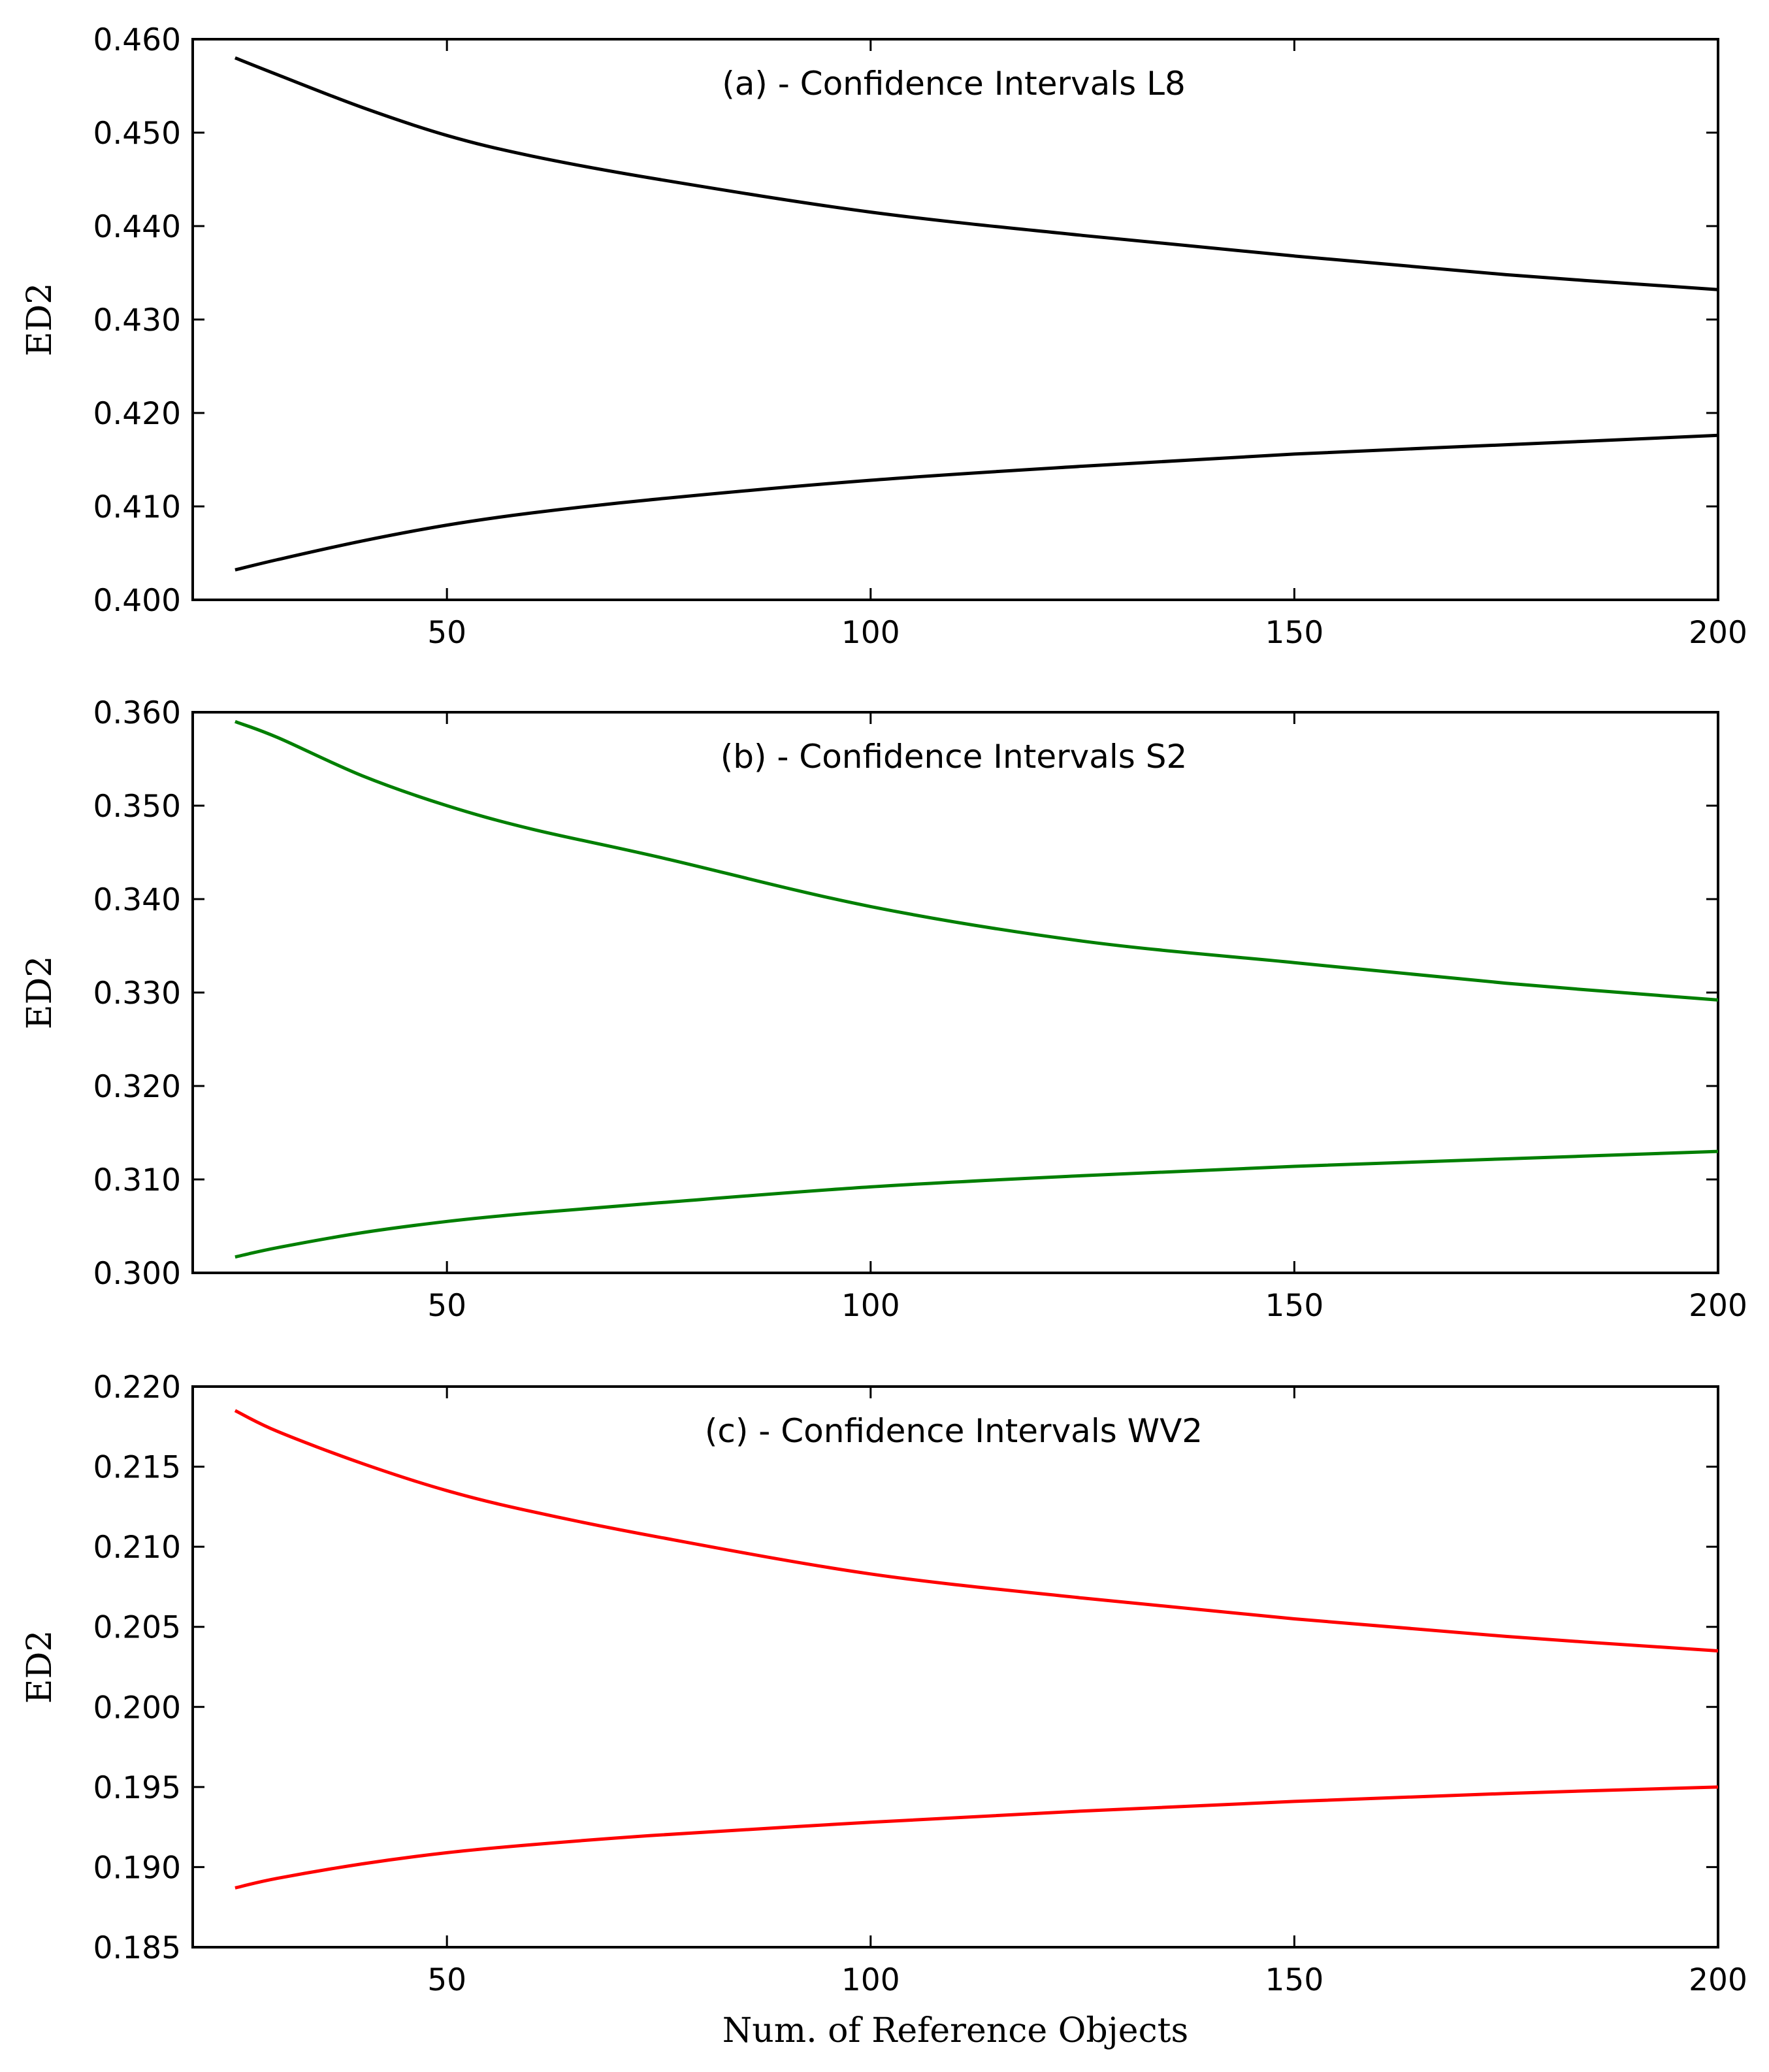  I want to click on y-tick-label: 0.205, so click(137, 1628).